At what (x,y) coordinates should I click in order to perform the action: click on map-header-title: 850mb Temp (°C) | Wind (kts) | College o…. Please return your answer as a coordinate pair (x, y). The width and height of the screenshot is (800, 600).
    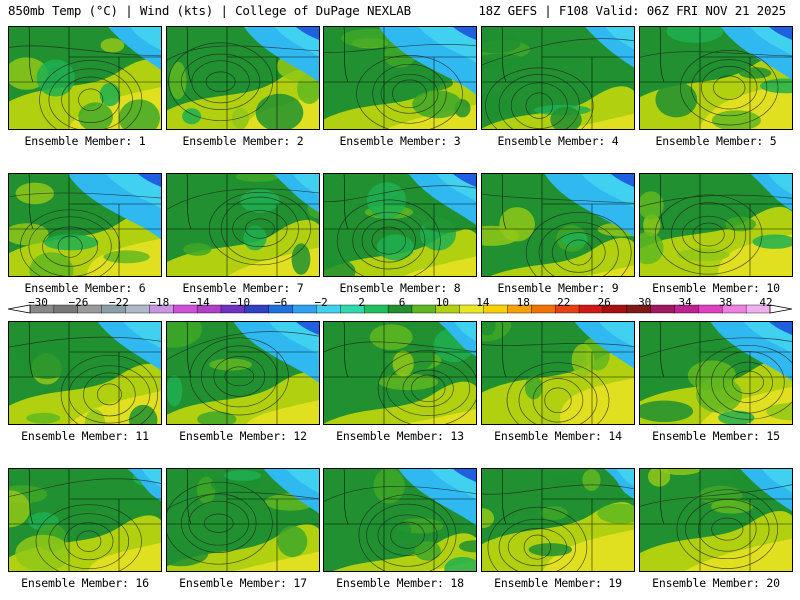
    Looking at the image, I should click on (209, 10).